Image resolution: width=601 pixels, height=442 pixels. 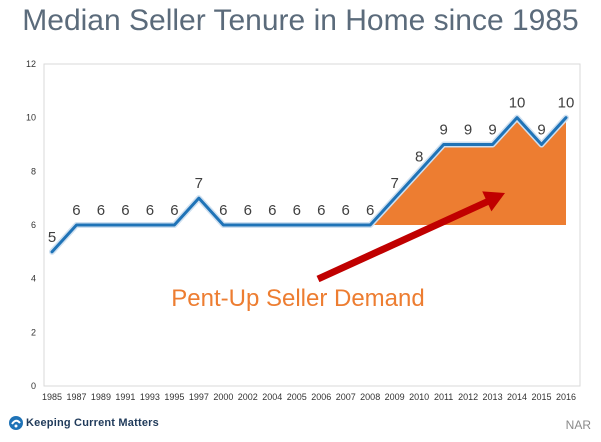 I want to click on y-tick-label: 12, so click(x=31, y=64).